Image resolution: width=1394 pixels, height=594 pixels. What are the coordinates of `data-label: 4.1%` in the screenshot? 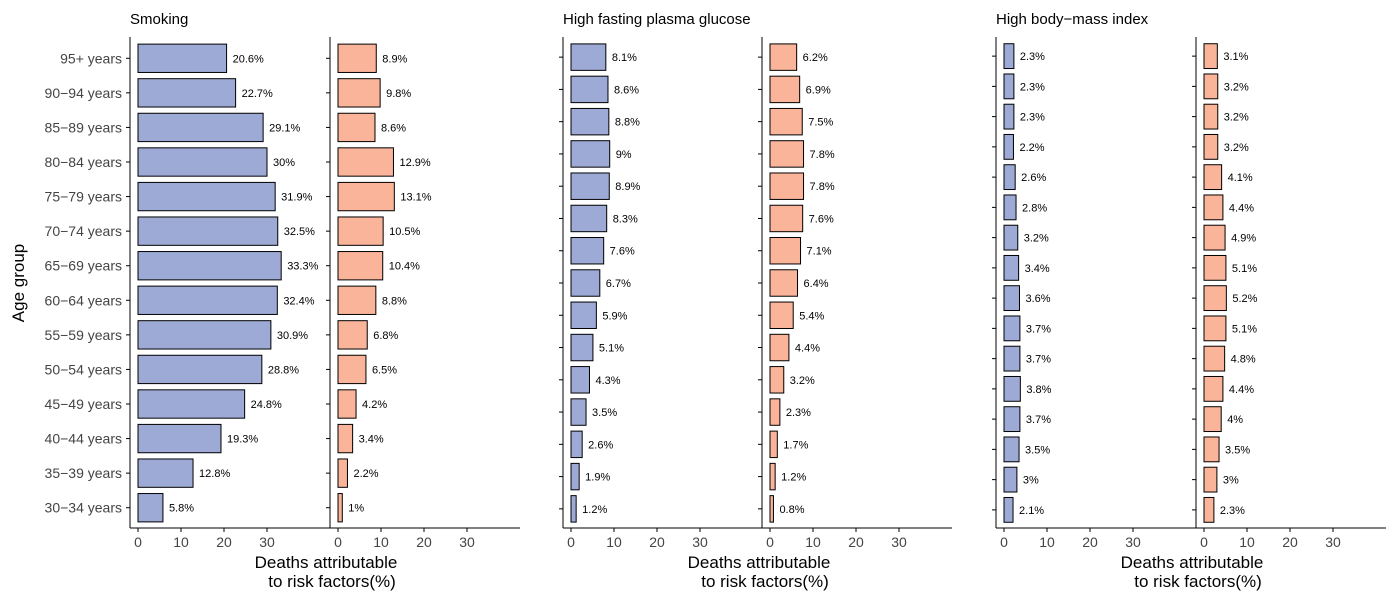 It's located at (1240, 178).